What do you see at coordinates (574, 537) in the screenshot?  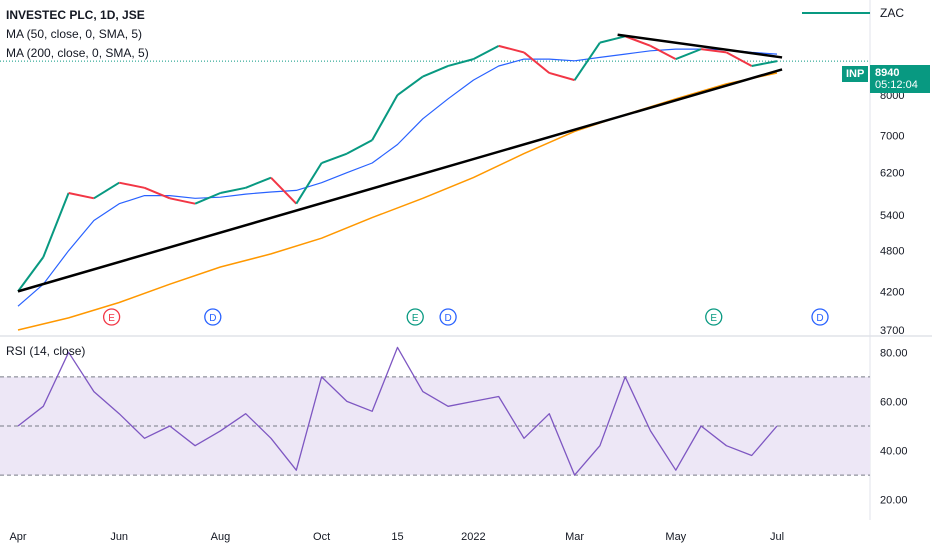 I see `x-tick-label: Mar` at bounding box center [574, 537].